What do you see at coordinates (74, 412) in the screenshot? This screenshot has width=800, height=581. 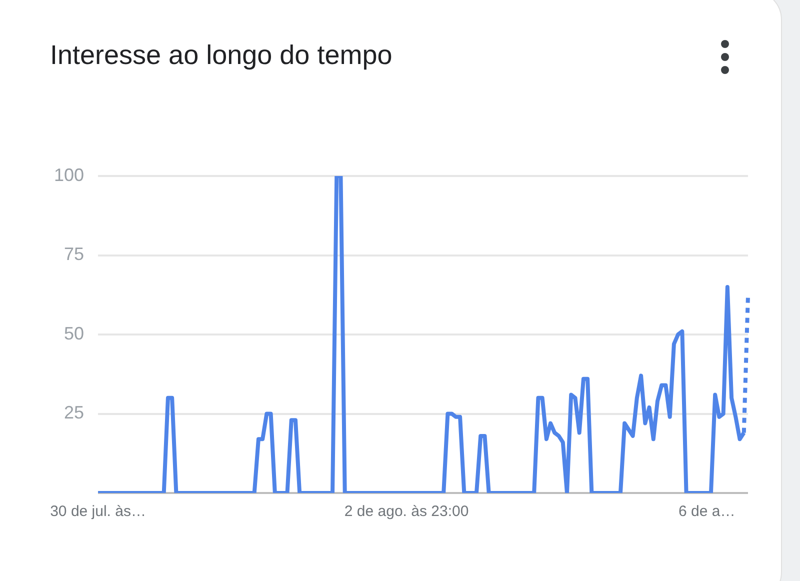 I see `y-tick-label: 25` at bounding box center [74, 412].